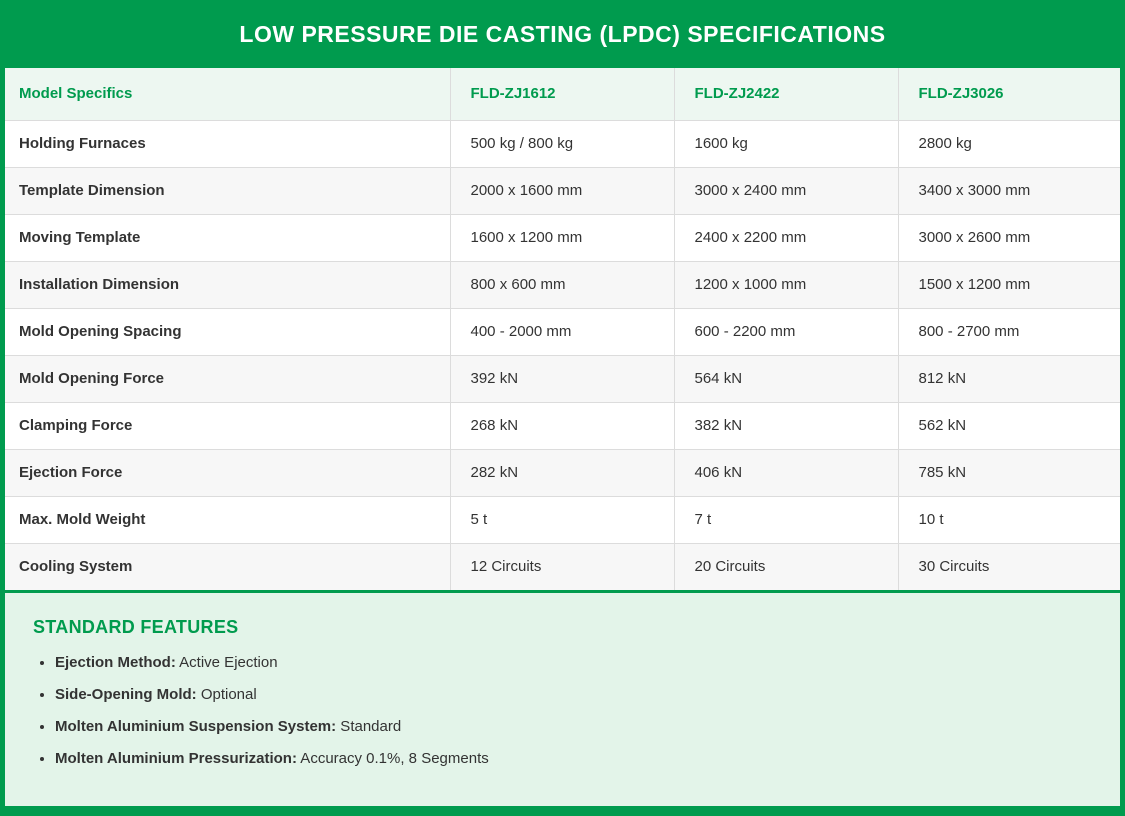  What do you see at coordinates (99, 284) in the screenshot?
I see `row-label: Installation Dimension` at bounding box center [99, 284].